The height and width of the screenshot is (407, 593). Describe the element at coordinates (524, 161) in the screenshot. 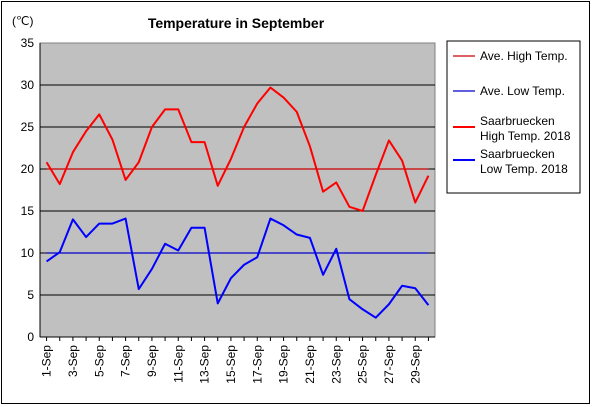

I see `legend-label: Saarbruecken Low Temp. 2018` at that location.